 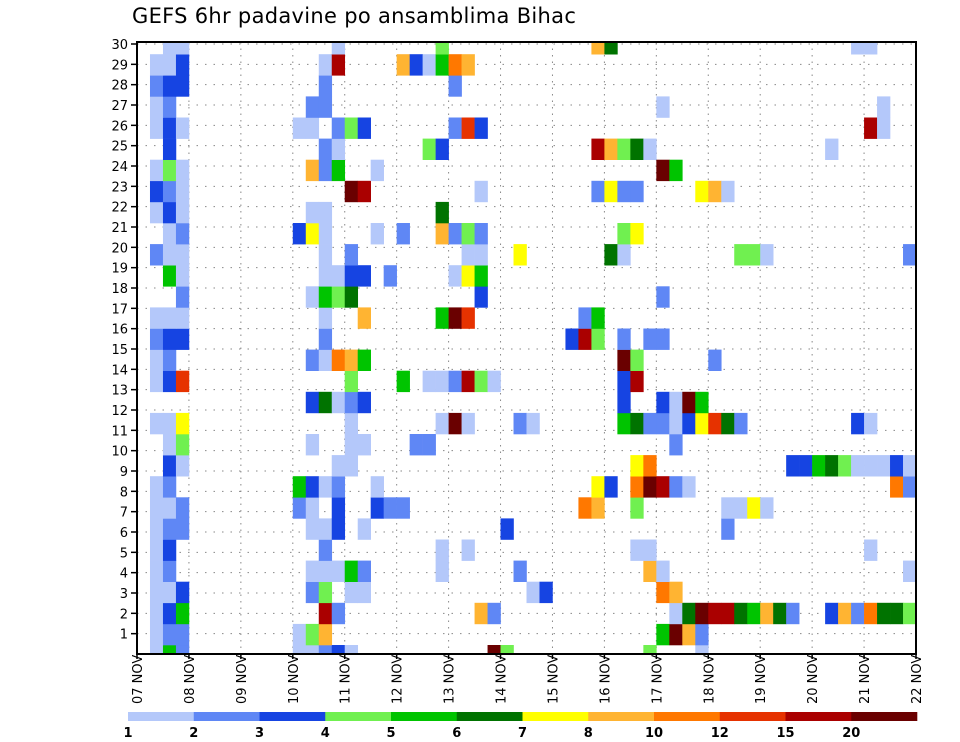 I want to click on y-tick-label: 9, so click(x=124, y=472).